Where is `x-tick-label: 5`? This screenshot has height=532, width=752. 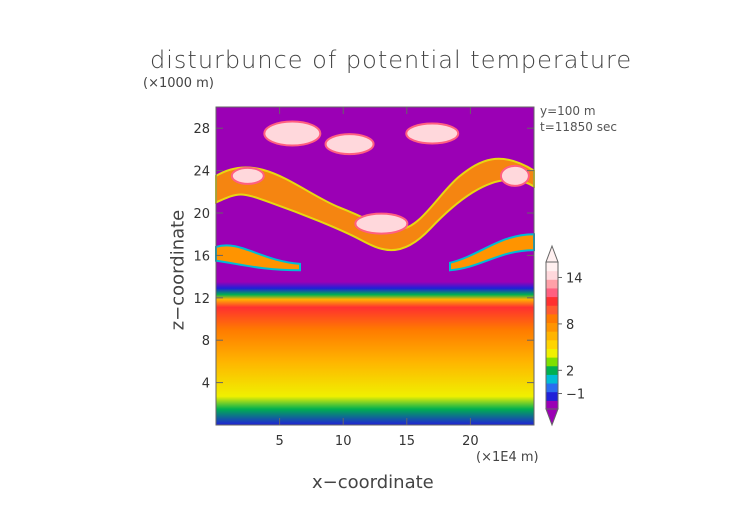 x-tick-label: 5 is located at coordinates (279, 441).